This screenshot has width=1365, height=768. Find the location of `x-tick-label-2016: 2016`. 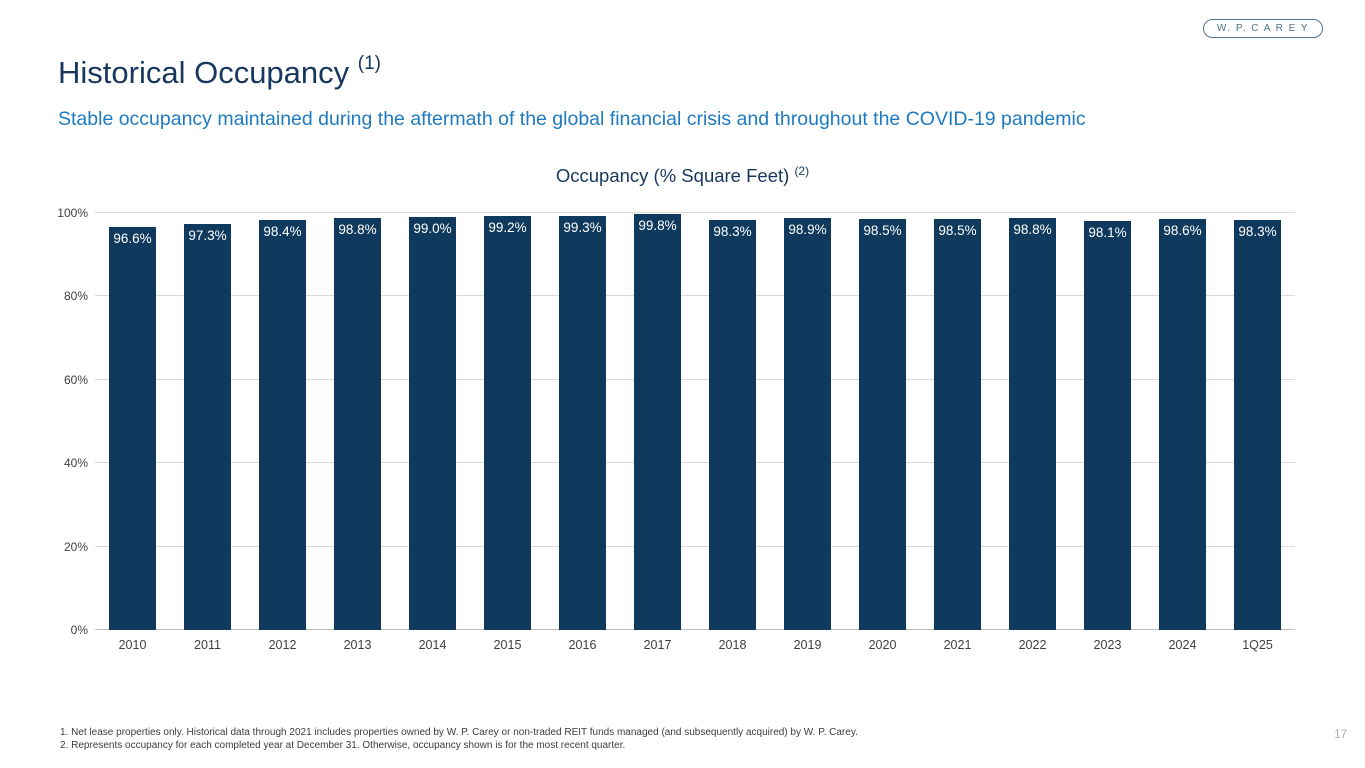

x-tick-label-2016: 2016 is located at coordinates (582, 645).